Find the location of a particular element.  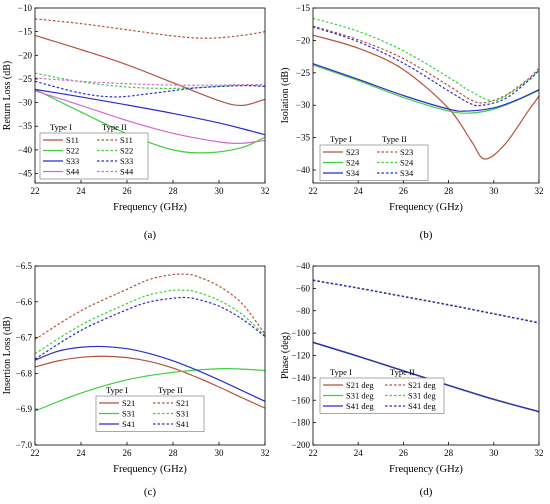

series-line-s41-deg-type-ii is located at coordinates (426, 301).